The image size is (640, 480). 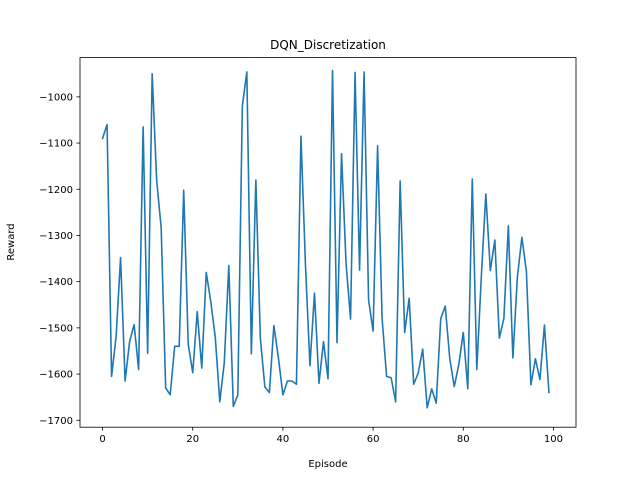 What do you see at coordinates (328, 45) in the screenshot?
I see `chart-title: DQN_Discretization` at bounding box center [328, 45].